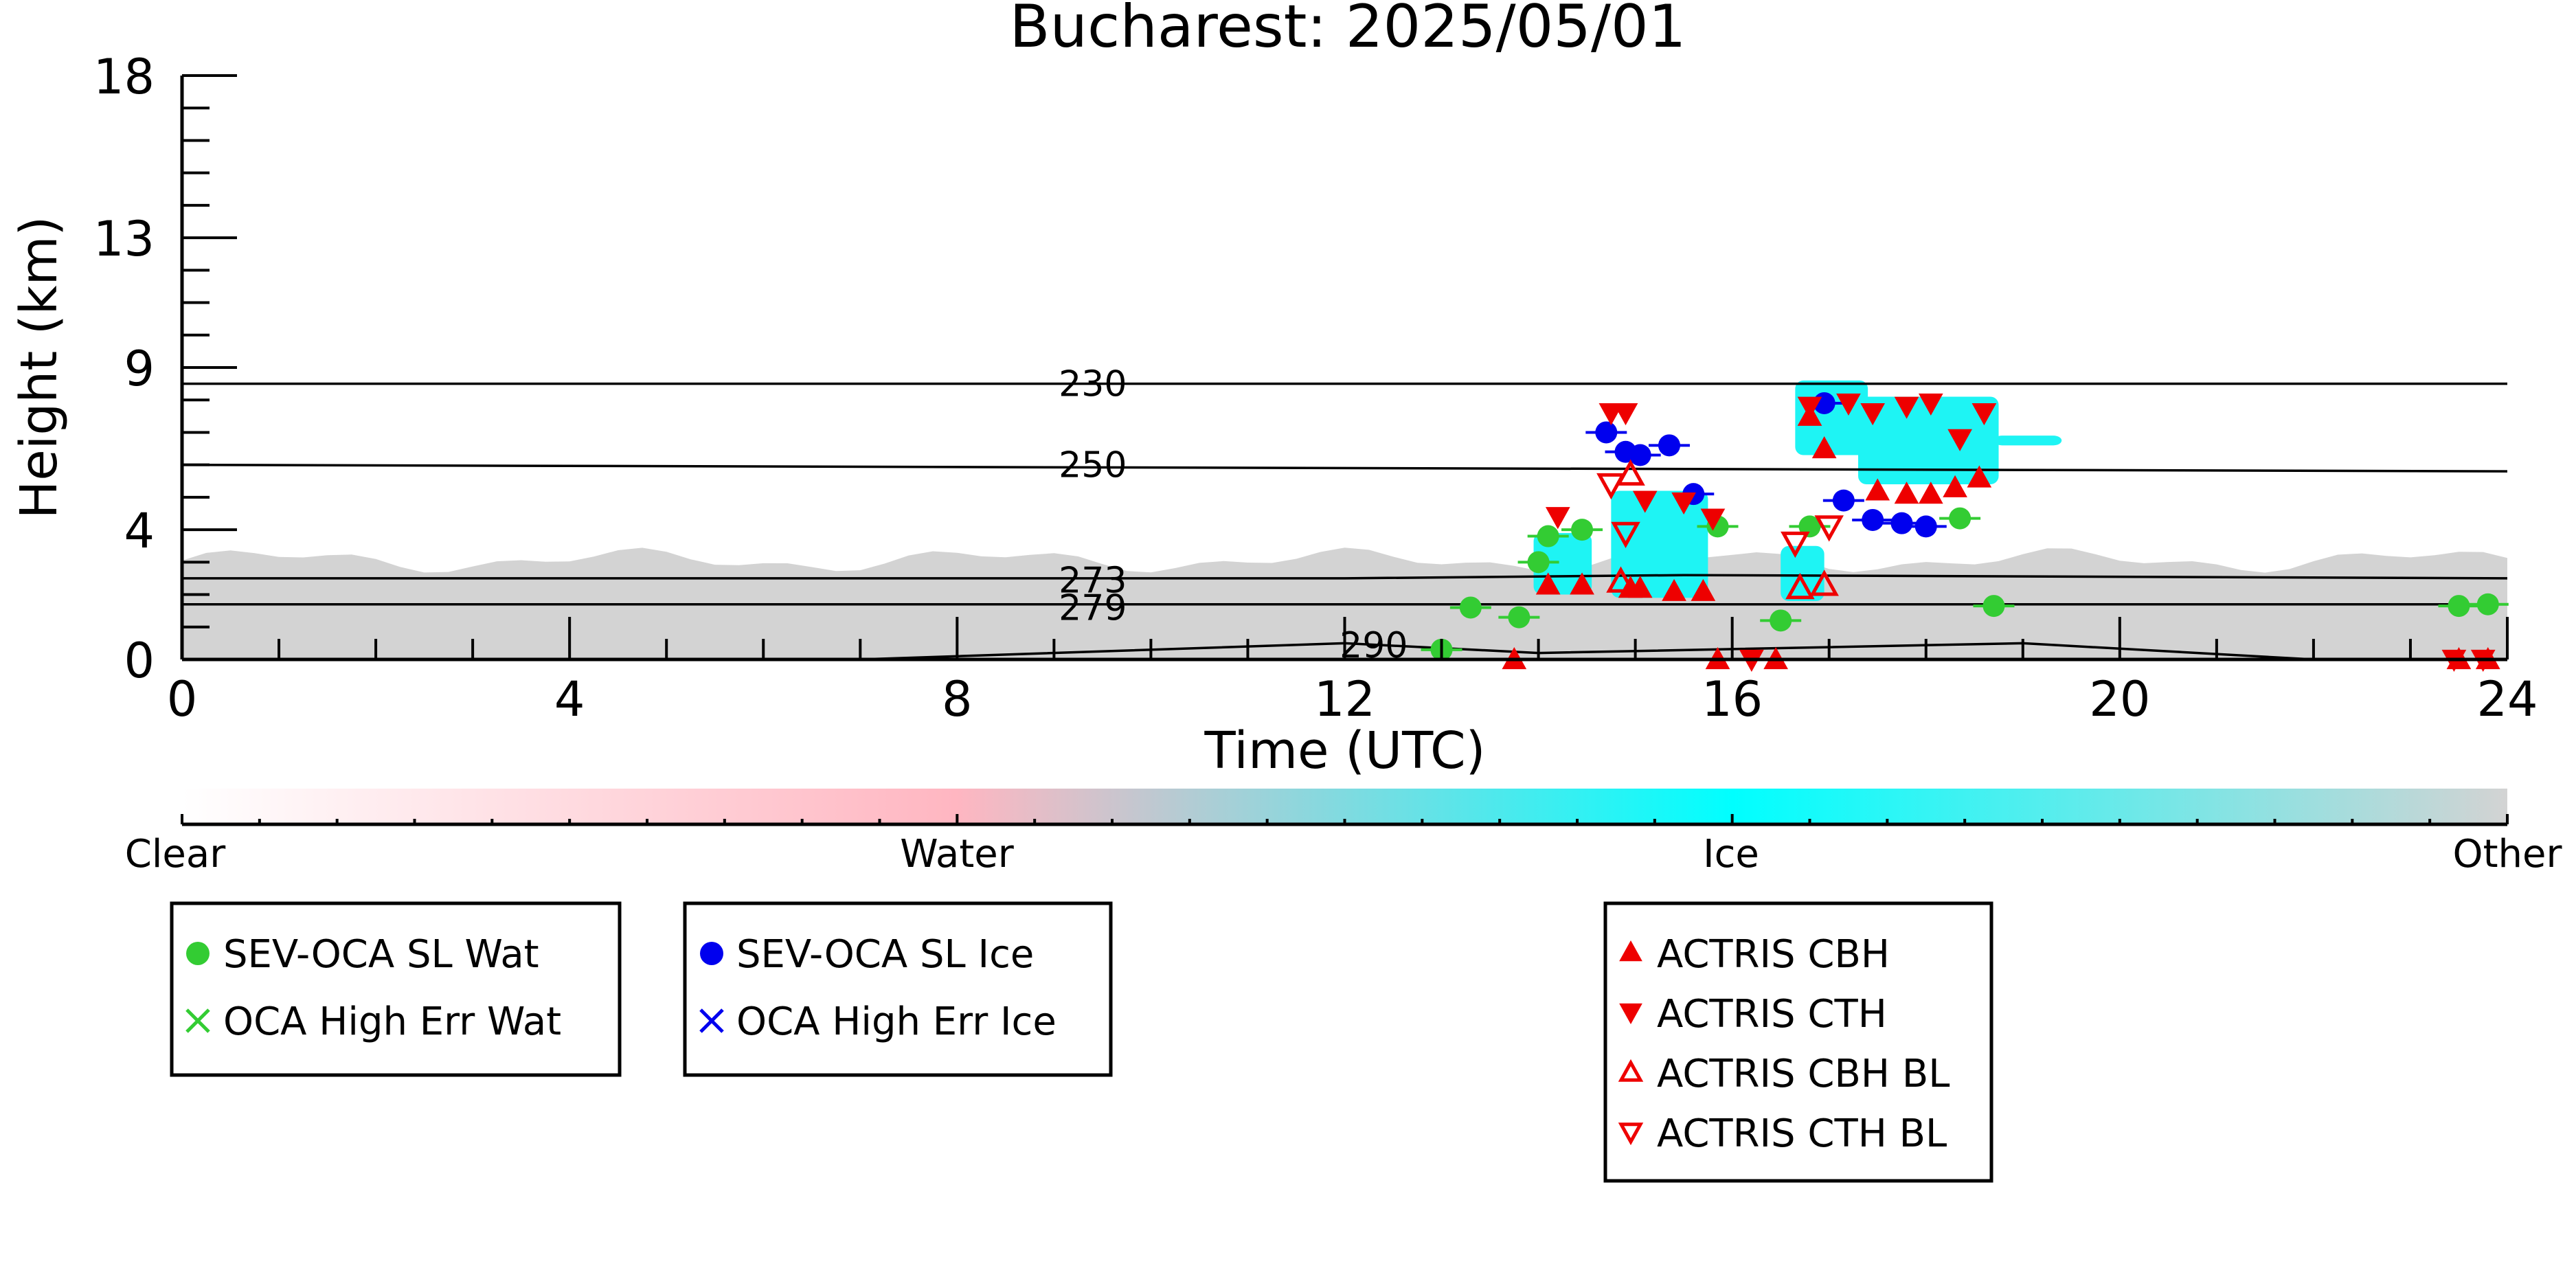 This screenshot has width=2576, height=1288. Describe the element at coordinates (2507, 854) in the screenshot. I see `colorbar-label-other: Other` at that location.